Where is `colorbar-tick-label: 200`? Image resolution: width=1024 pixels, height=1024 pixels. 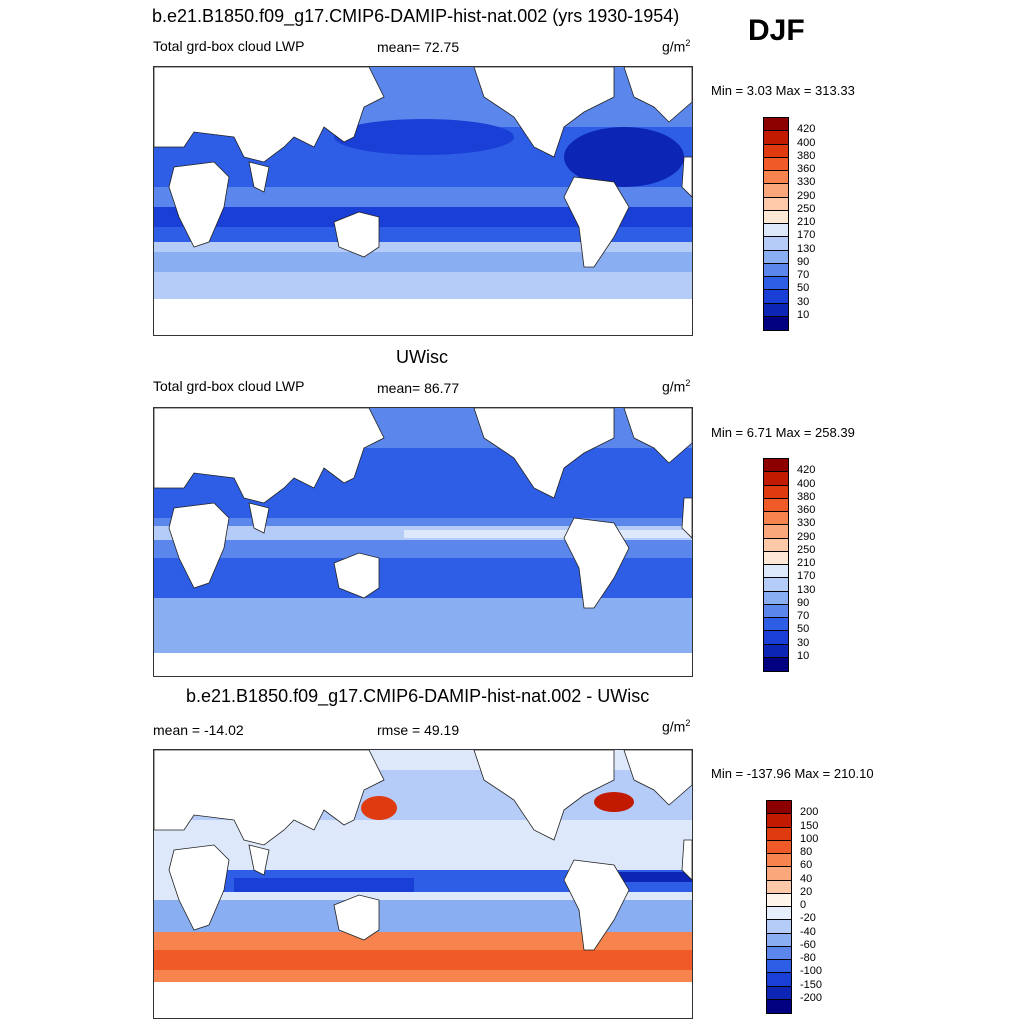
colorbar-tick-label: 200 is located at coordinates (809, 812).